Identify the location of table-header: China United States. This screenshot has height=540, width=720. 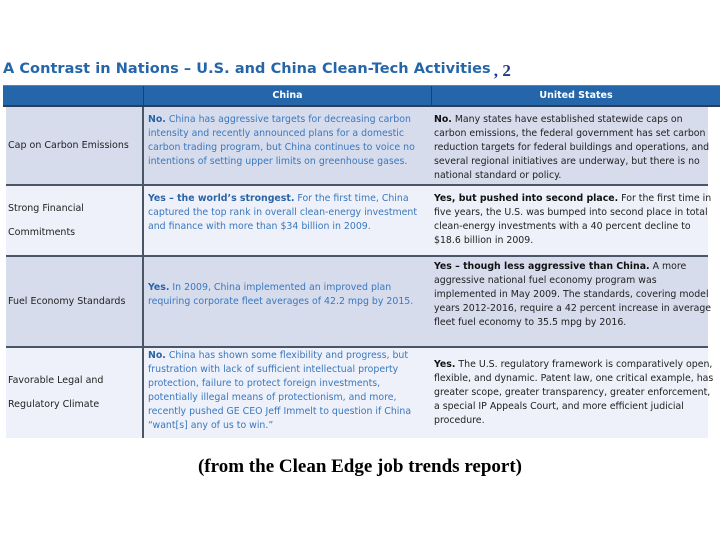
(361, 96).